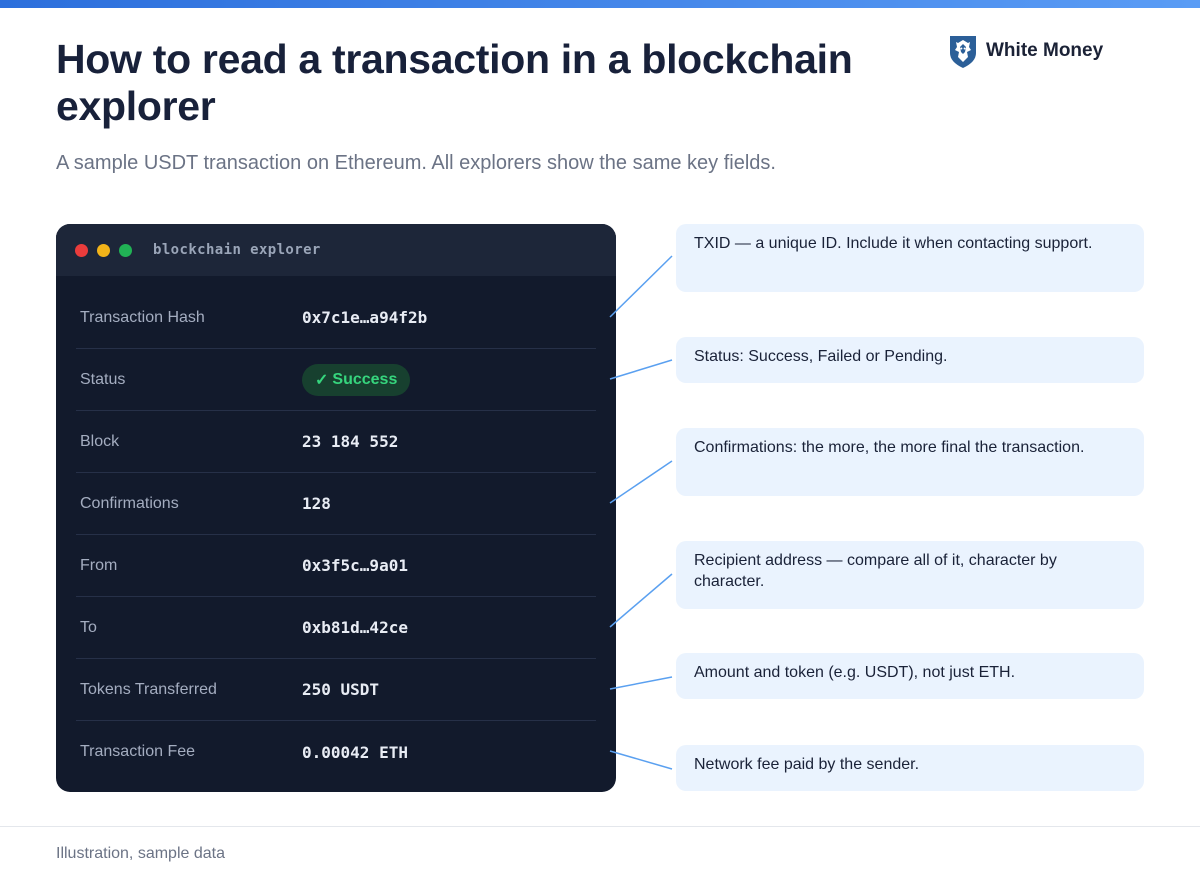  I want to click on callout-status: Status: Success, Failed or Pending., so click(910, 360).